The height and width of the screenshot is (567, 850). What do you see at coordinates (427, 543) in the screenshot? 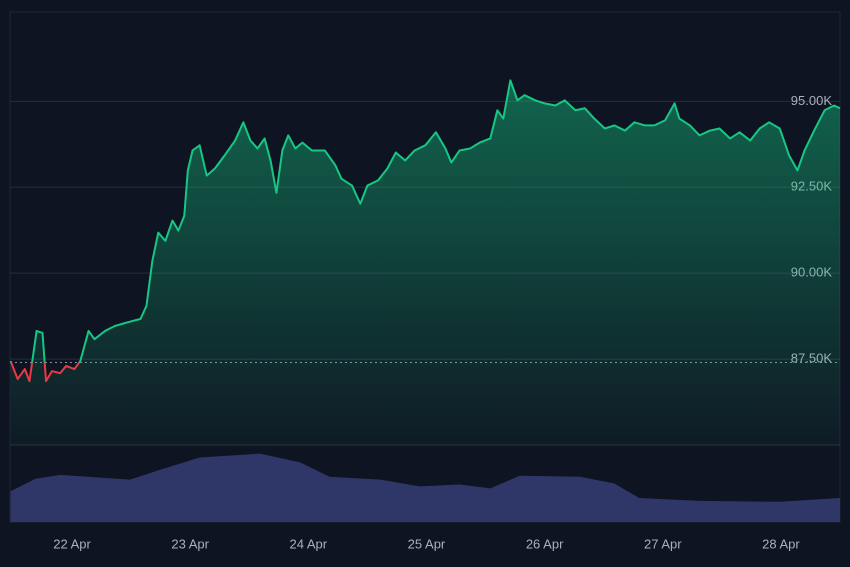
I see `x-tick-label: 25 Apr` at bounding box center [427, 543].